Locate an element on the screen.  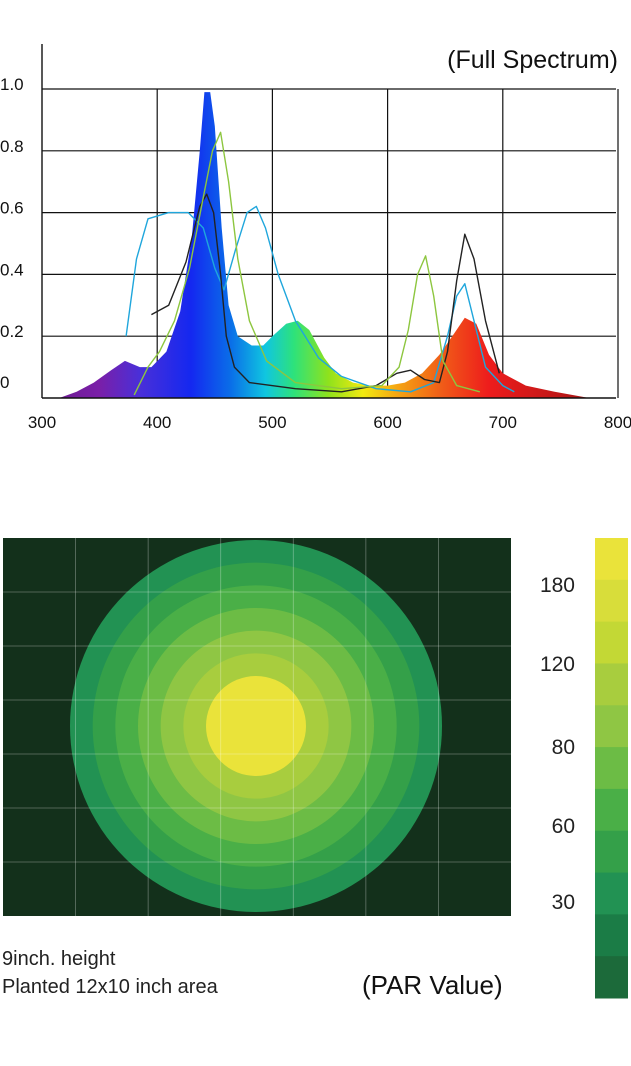
x-tick-label: 300 is located at coordinates (42, 422).